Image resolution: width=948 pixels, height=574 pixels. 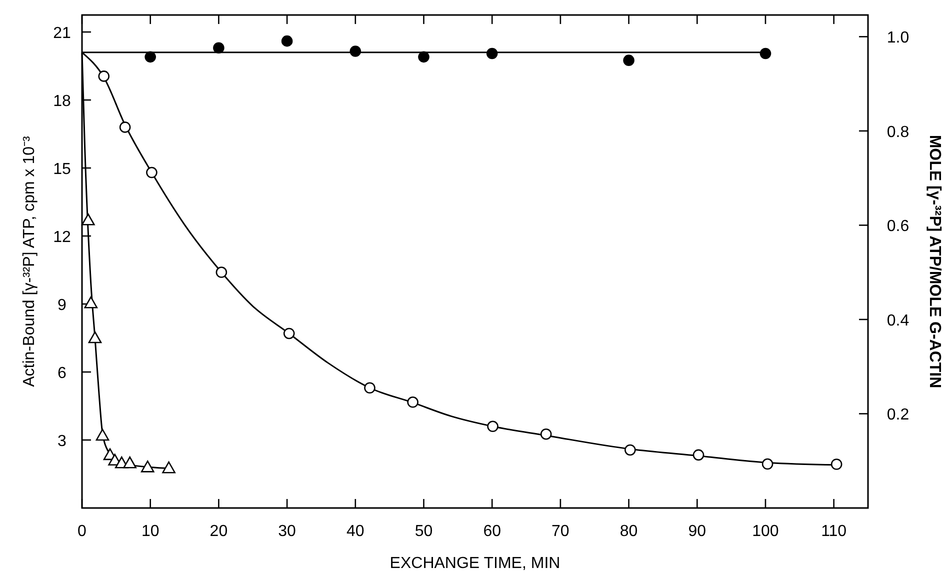 I want to click on y-tick-label: 18, so click(x=62, y=101).